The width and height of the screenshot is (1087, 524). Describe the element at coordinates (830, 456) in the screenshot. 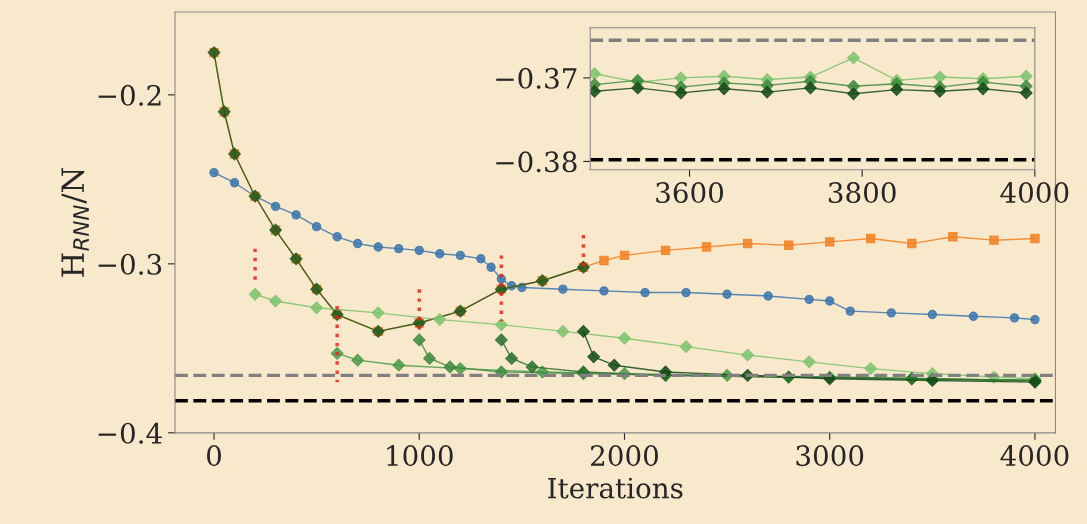

I see `x-tick-label: 3000` at that location.